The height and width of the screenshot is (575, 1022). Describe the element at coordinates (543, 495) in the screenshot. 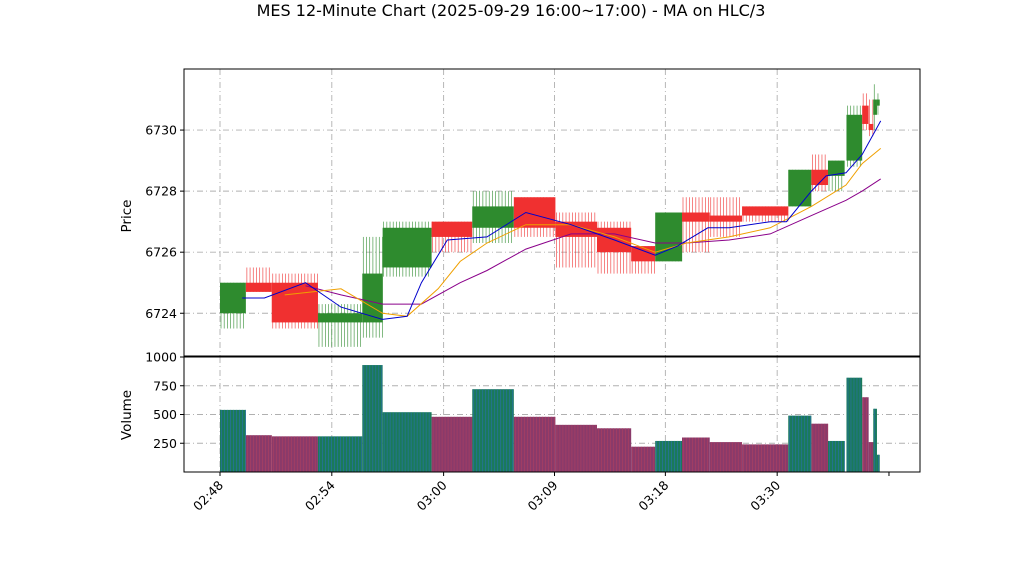

I see `x-tick-label: 03:09` at that location.